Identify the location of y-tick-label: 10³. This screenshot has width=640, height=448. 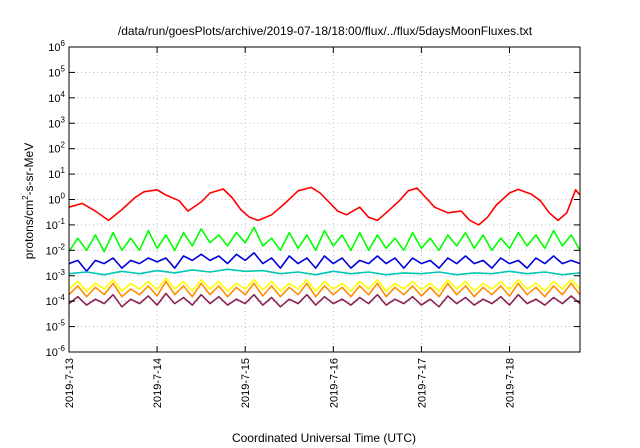
(56, 122).